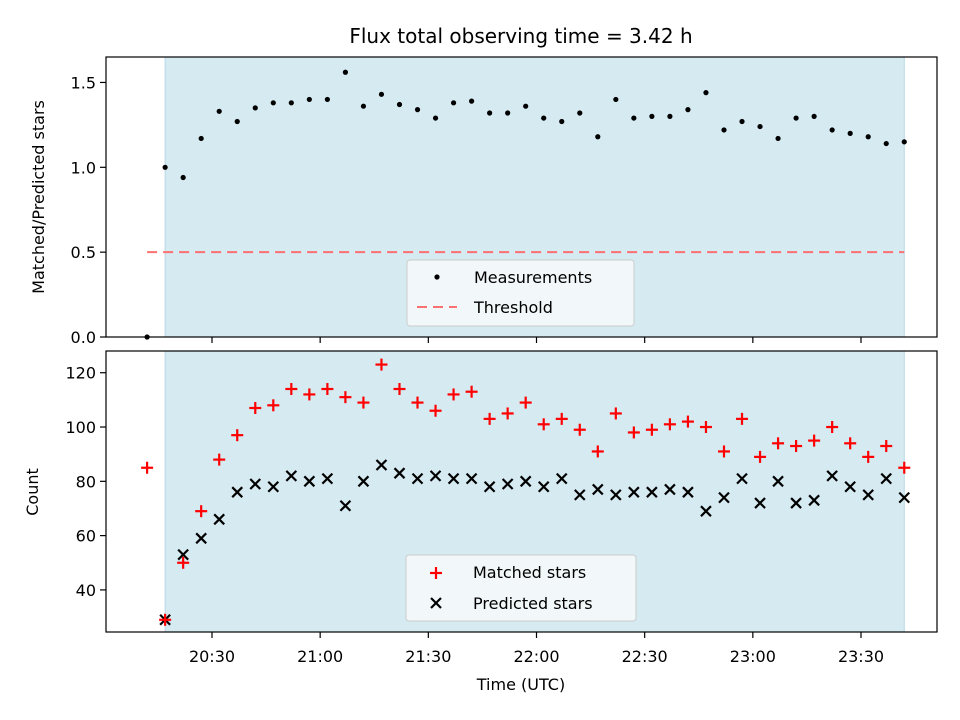 The image size is (960, 720). I want to click on legend-matched-marker, so click(436, 573).